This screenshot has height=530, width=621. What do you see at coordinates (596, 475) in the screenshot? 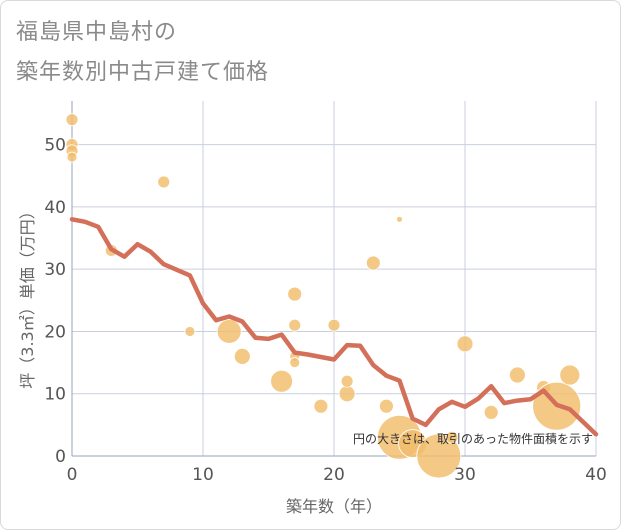
I see `x-tick-label-4: 40` at bounding box center [596, 475].